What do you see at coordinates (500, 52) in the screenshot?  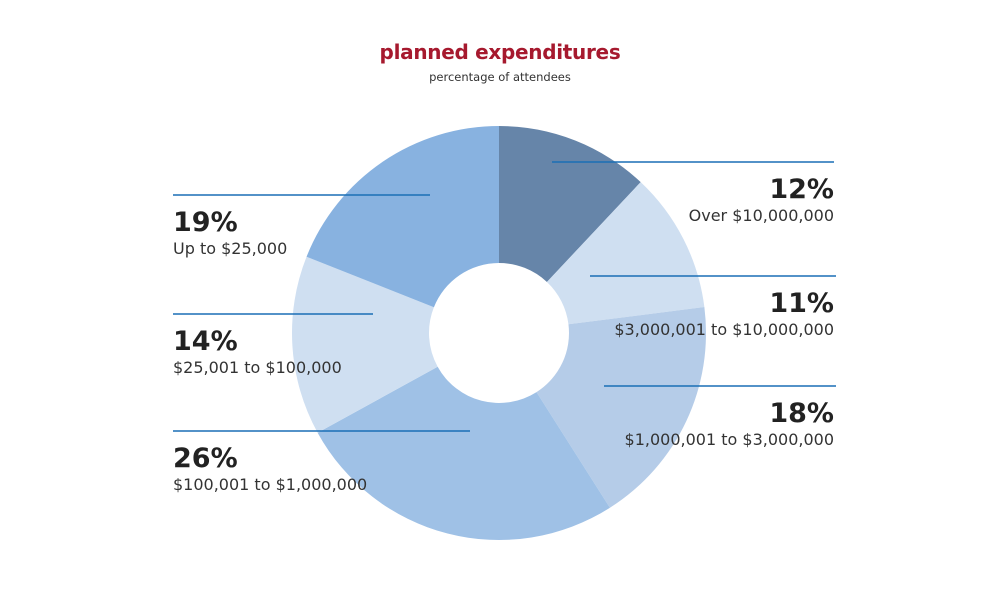 I see `chart-title: planned expenditures` at bounding box center [500, 52].